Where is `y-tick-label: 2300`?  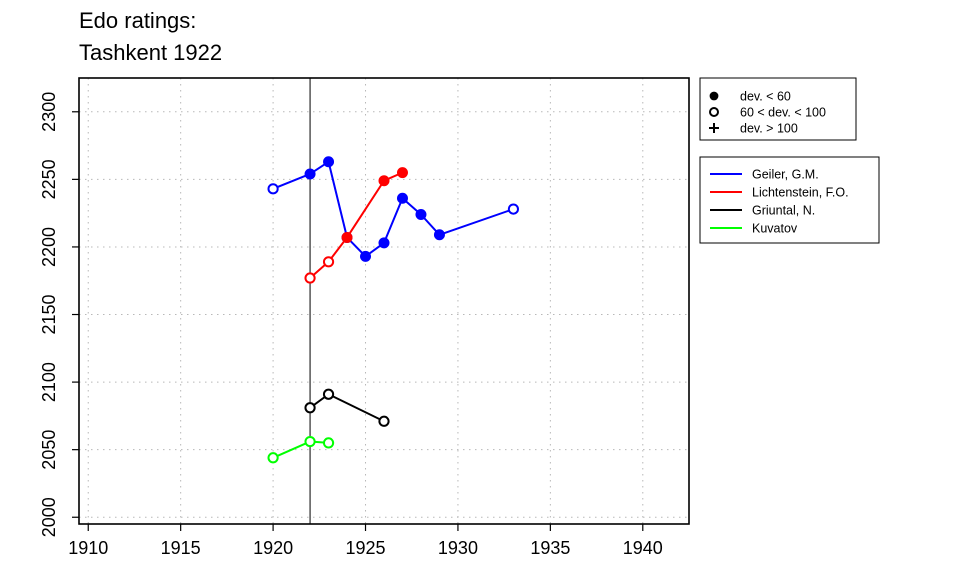
y-tick-label: 2300 is located at coordinates (49, 112).